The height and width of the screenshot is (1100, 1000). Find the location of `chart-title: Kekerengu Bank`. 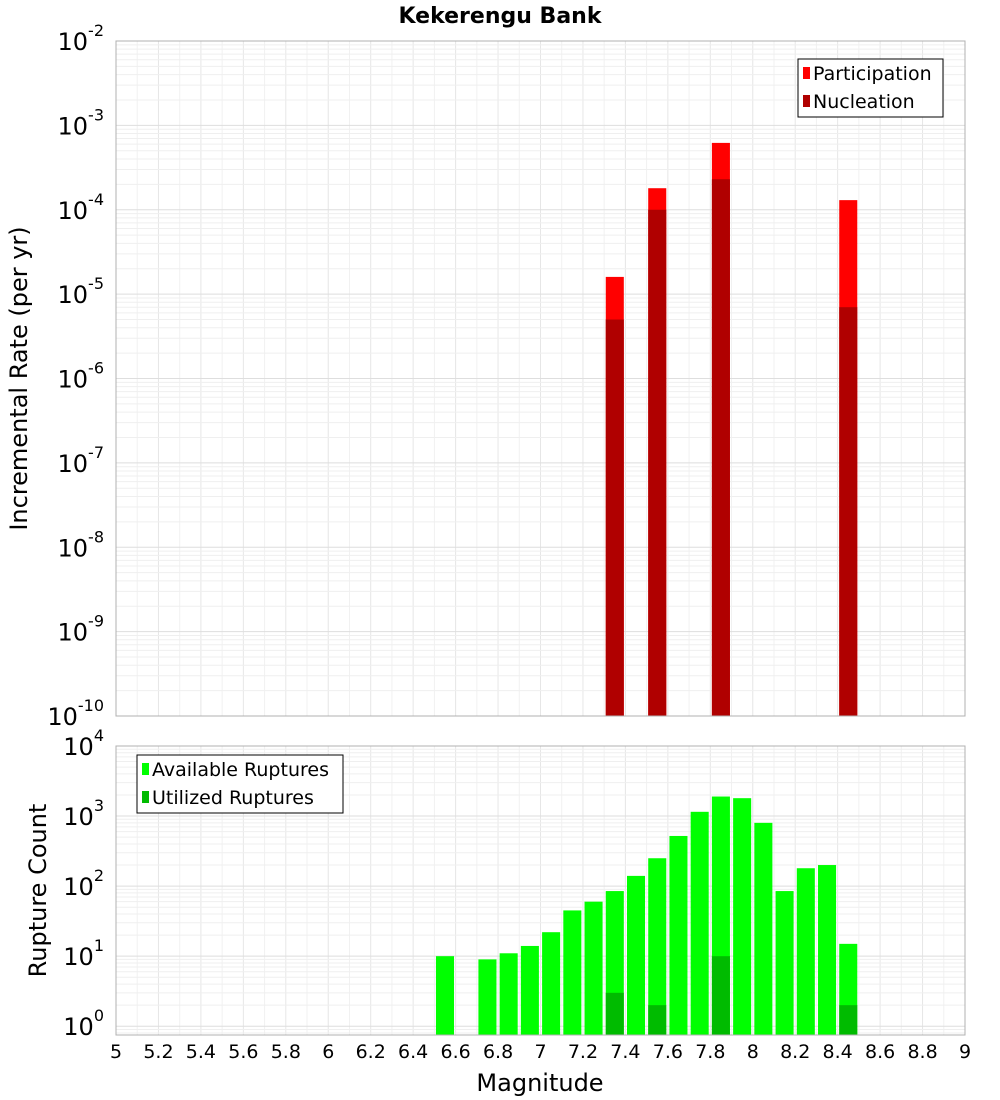

chart-title: Kekerengu Bank is located at coordinates (501, 16).